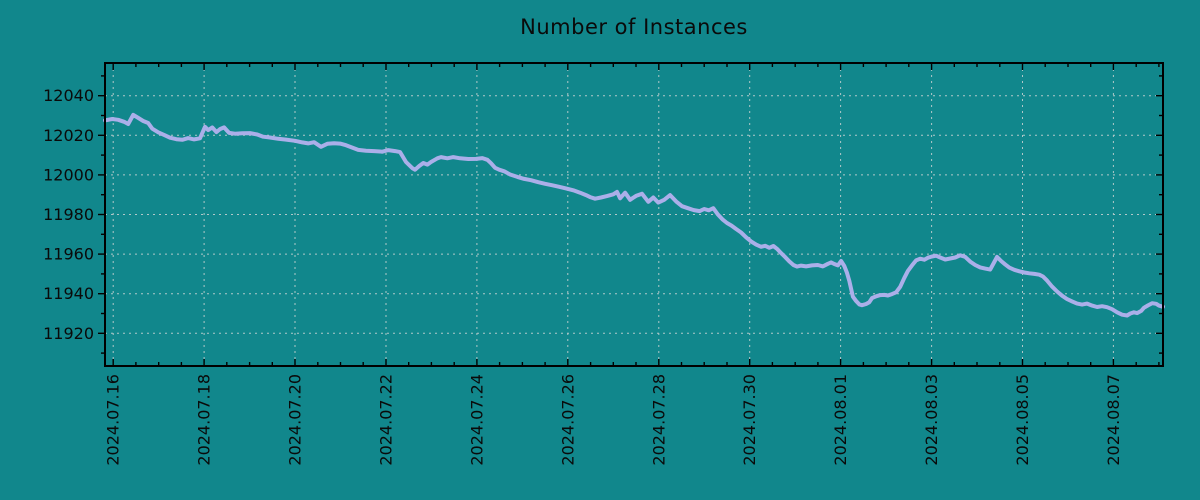 The height and width of the screenshot is (500, 1200). I want to click on x-tick-label: 2024.07.16, so click(113, 420).